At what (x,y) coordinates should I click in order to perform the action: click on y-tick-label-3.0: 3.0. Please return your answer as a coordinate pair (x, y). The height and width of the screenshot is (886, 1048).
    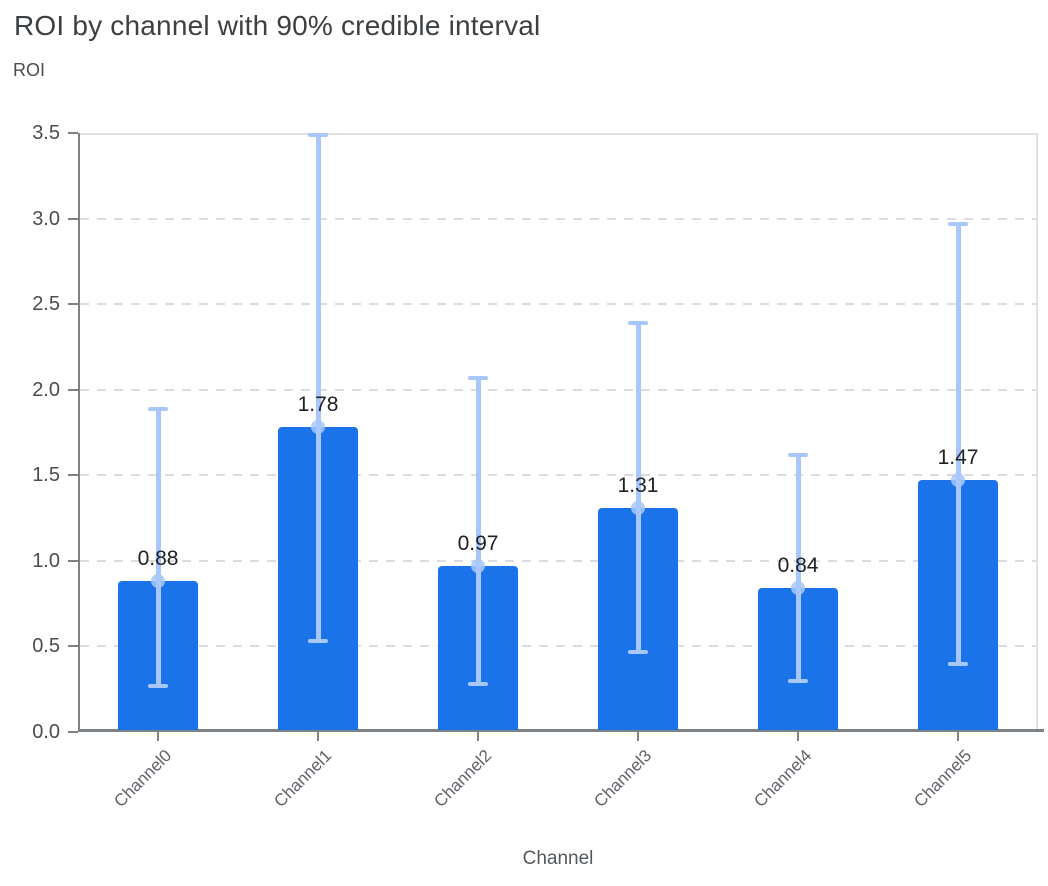
    Looking at the image, I should click on (46, 218).